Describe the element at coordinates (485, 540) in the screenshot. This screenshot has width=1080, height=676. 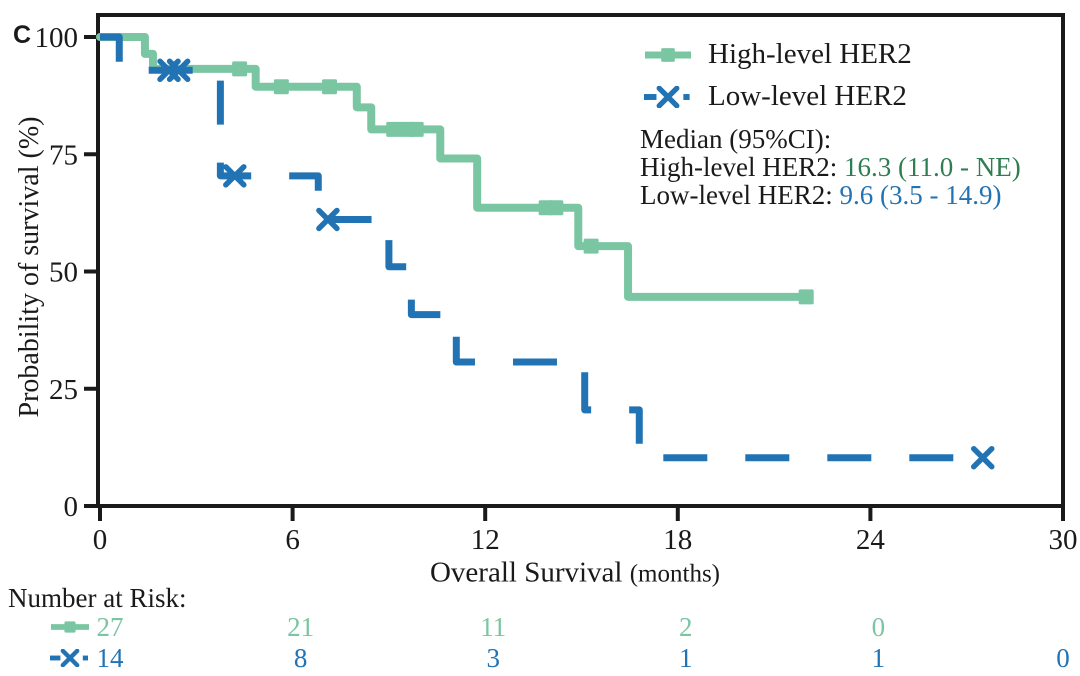
I see `x-tick-label: 12` at that location.